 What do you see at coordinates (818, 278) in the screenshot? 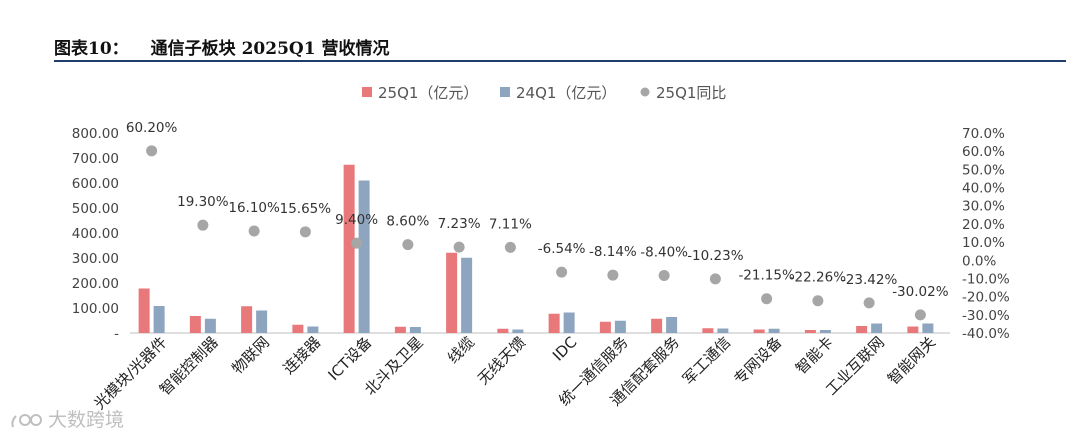
I see `yoy-data-label: -22.26%` at bounding box center [818, 278].